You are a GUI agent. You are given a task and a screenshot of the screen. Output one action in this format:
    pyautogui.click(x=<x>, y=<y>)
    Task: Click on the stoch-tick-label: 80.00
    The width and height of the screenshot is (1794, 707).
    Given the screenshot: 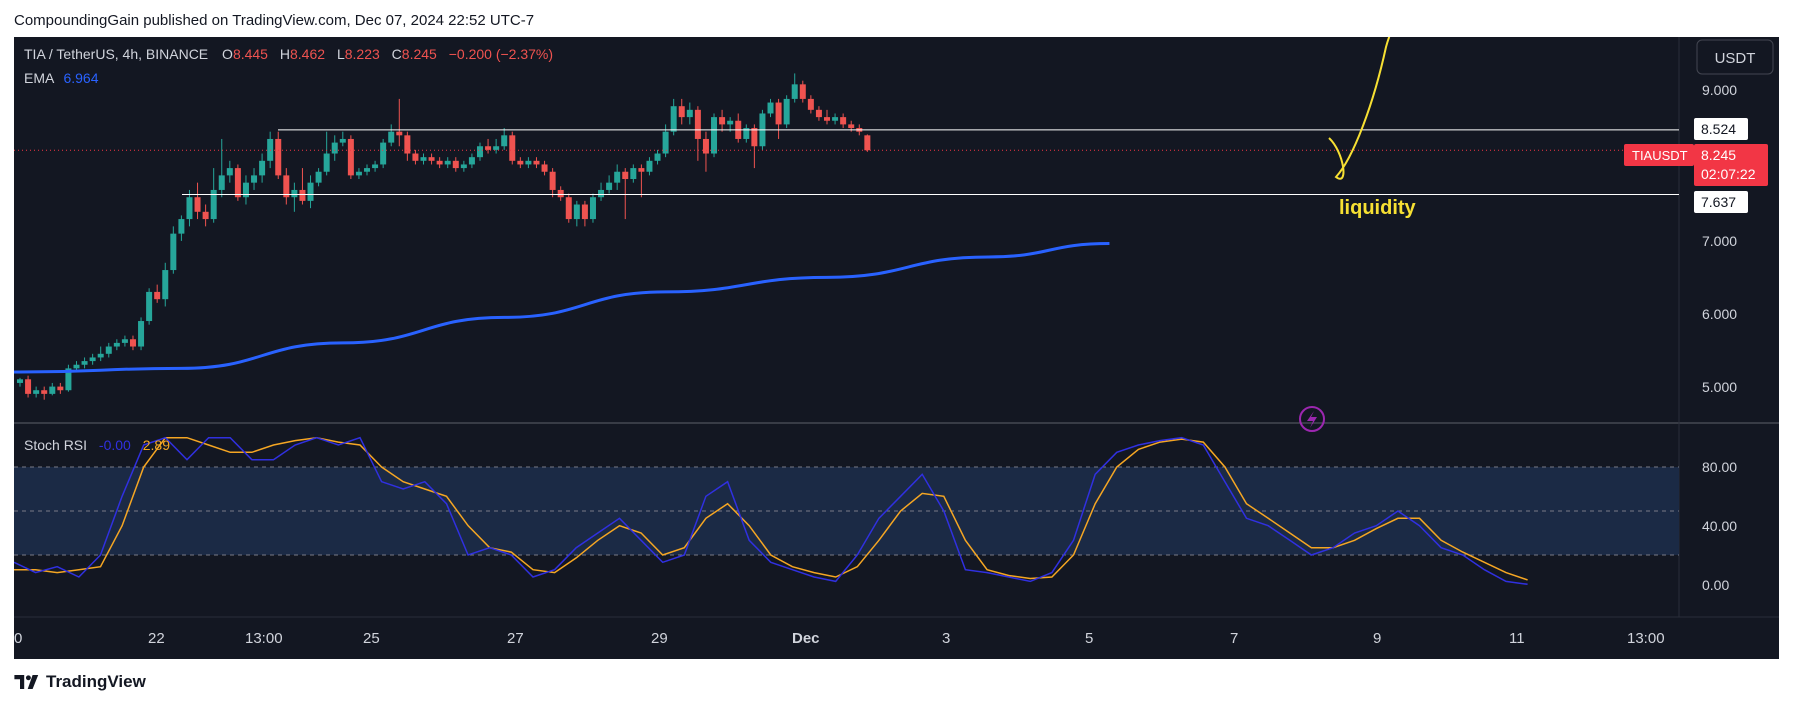 What is the action you would take?
    pyautogui.click(x=1719, y=467)
    